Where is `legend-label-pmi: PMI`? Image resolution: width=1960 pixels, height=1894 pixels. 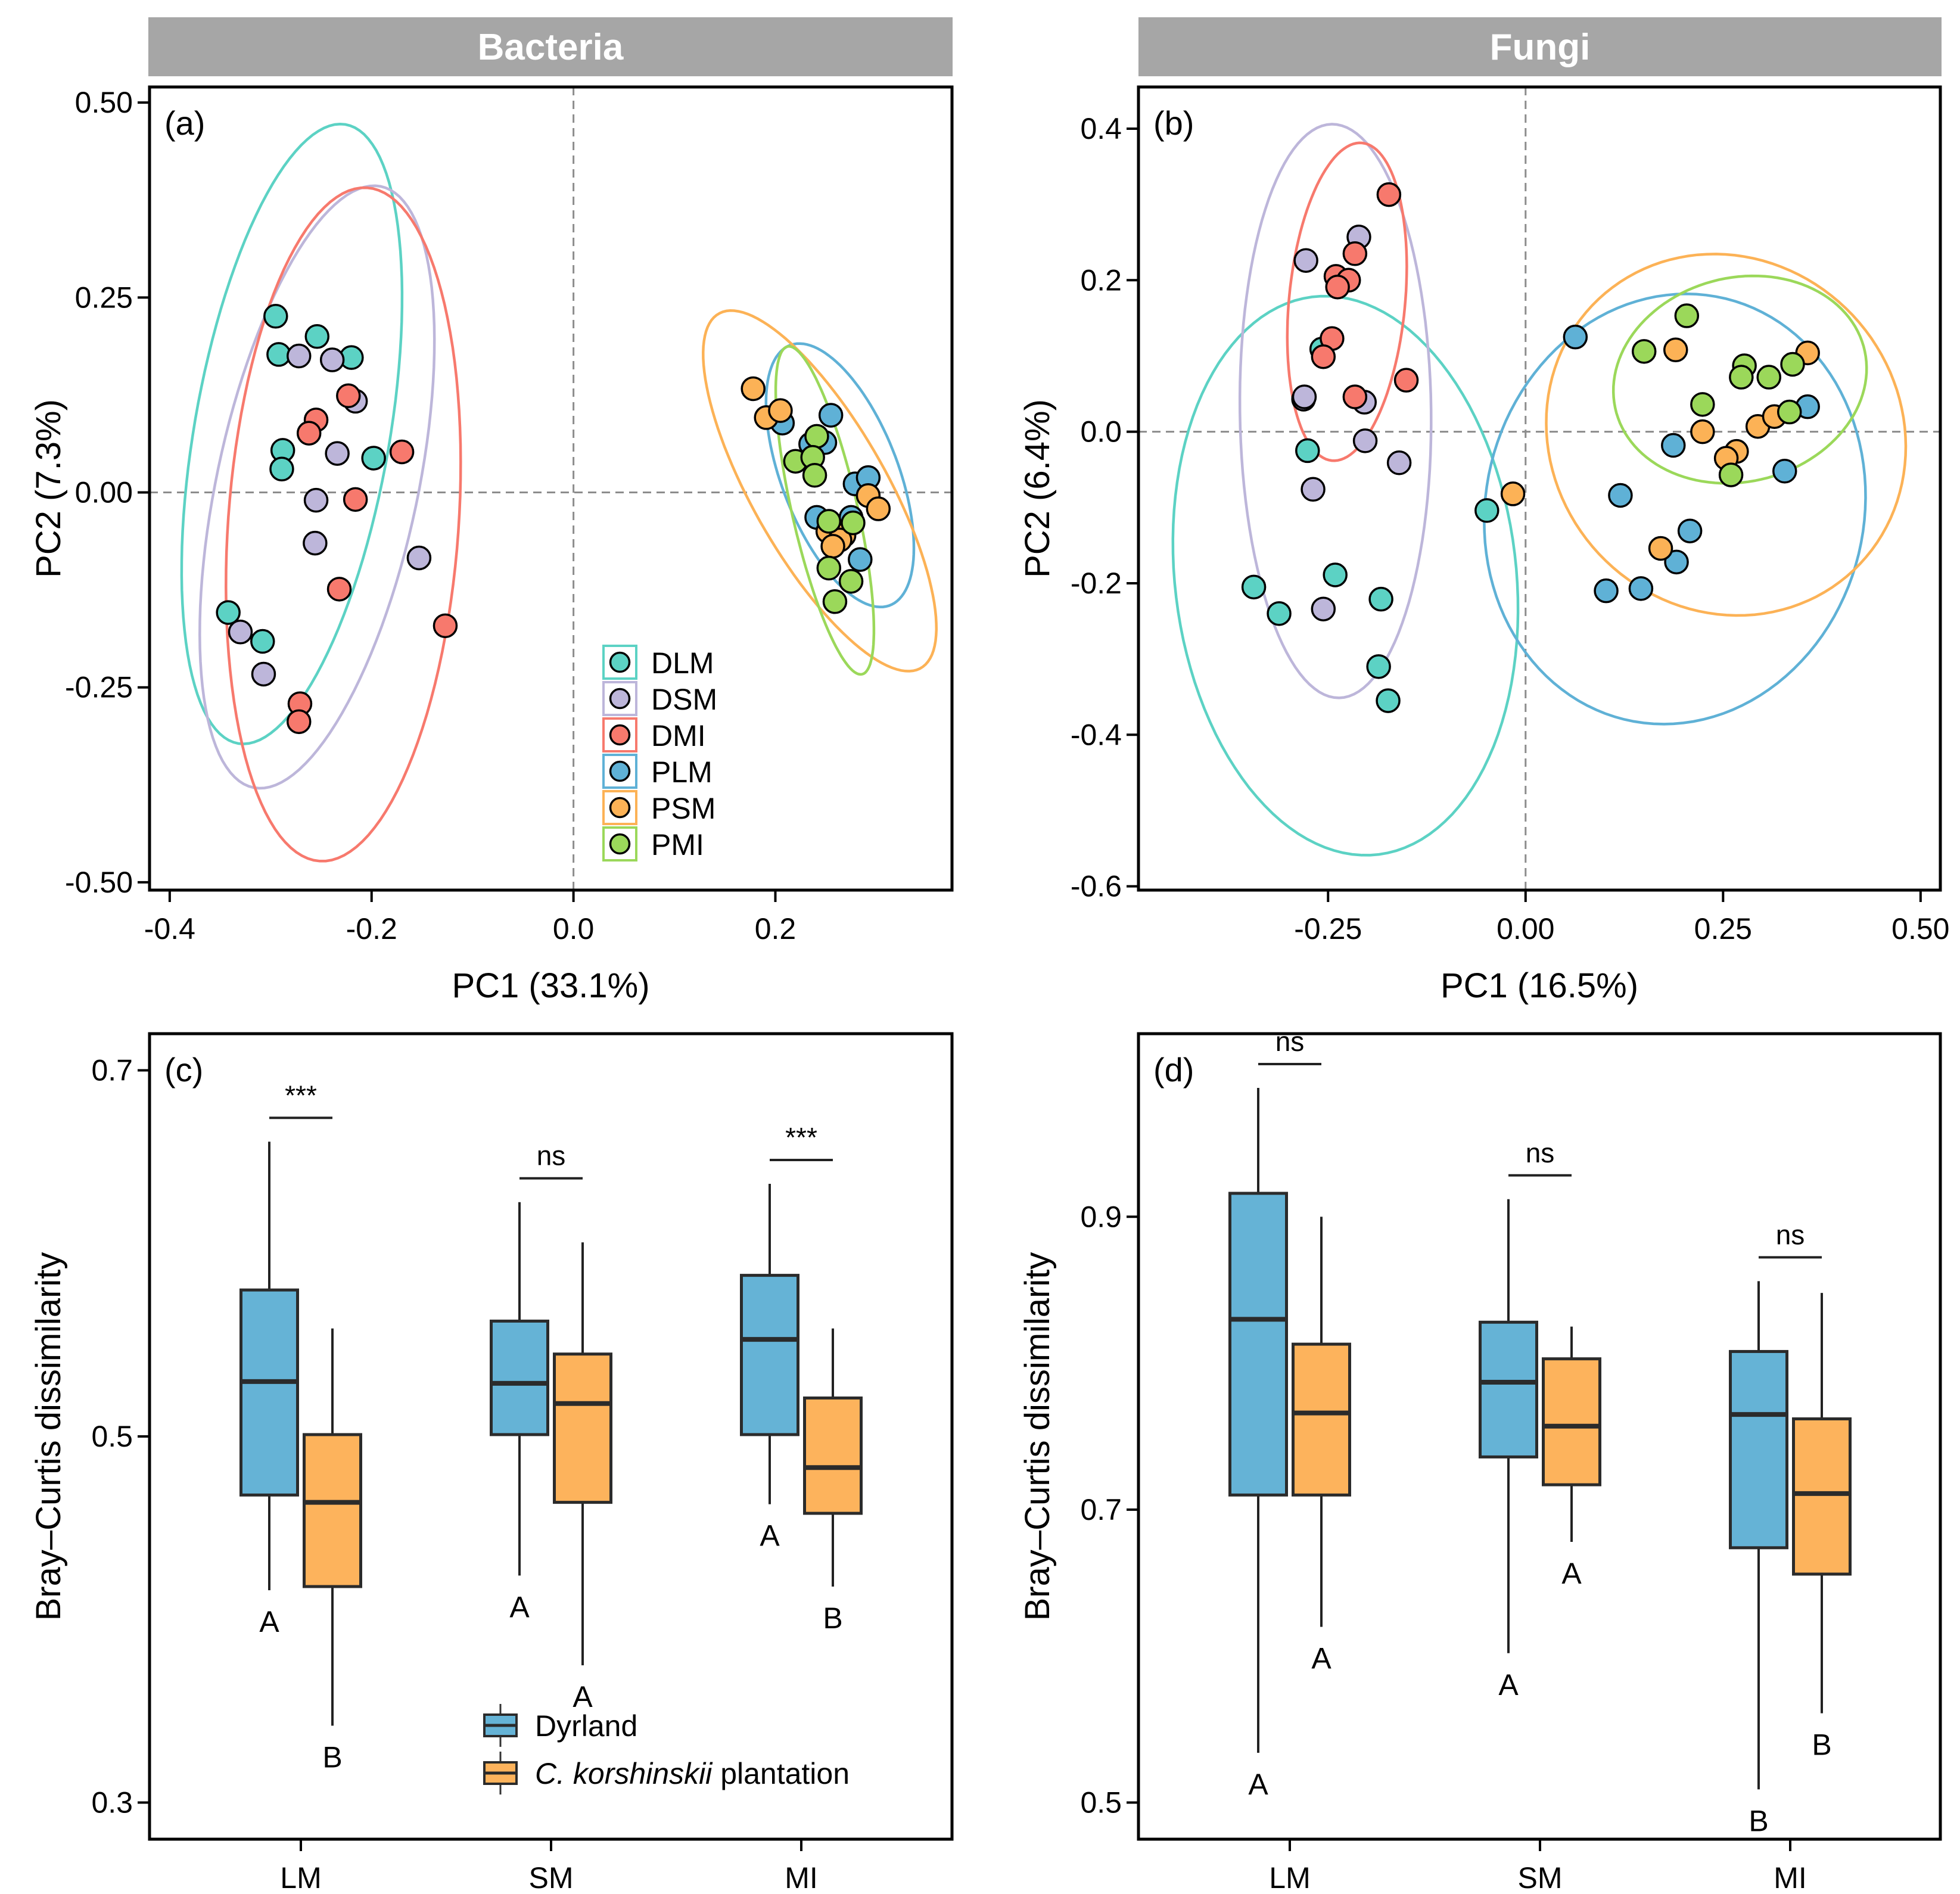
legend-label-pmi: PMI is located at coordinates (677, 845).